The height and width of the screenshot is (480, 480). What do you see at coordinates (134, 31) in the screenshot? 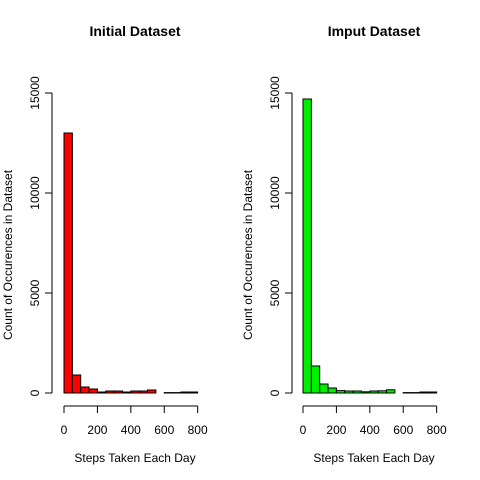
I see `chart-title: Initial Dataset` at bounding box center [134, 31].